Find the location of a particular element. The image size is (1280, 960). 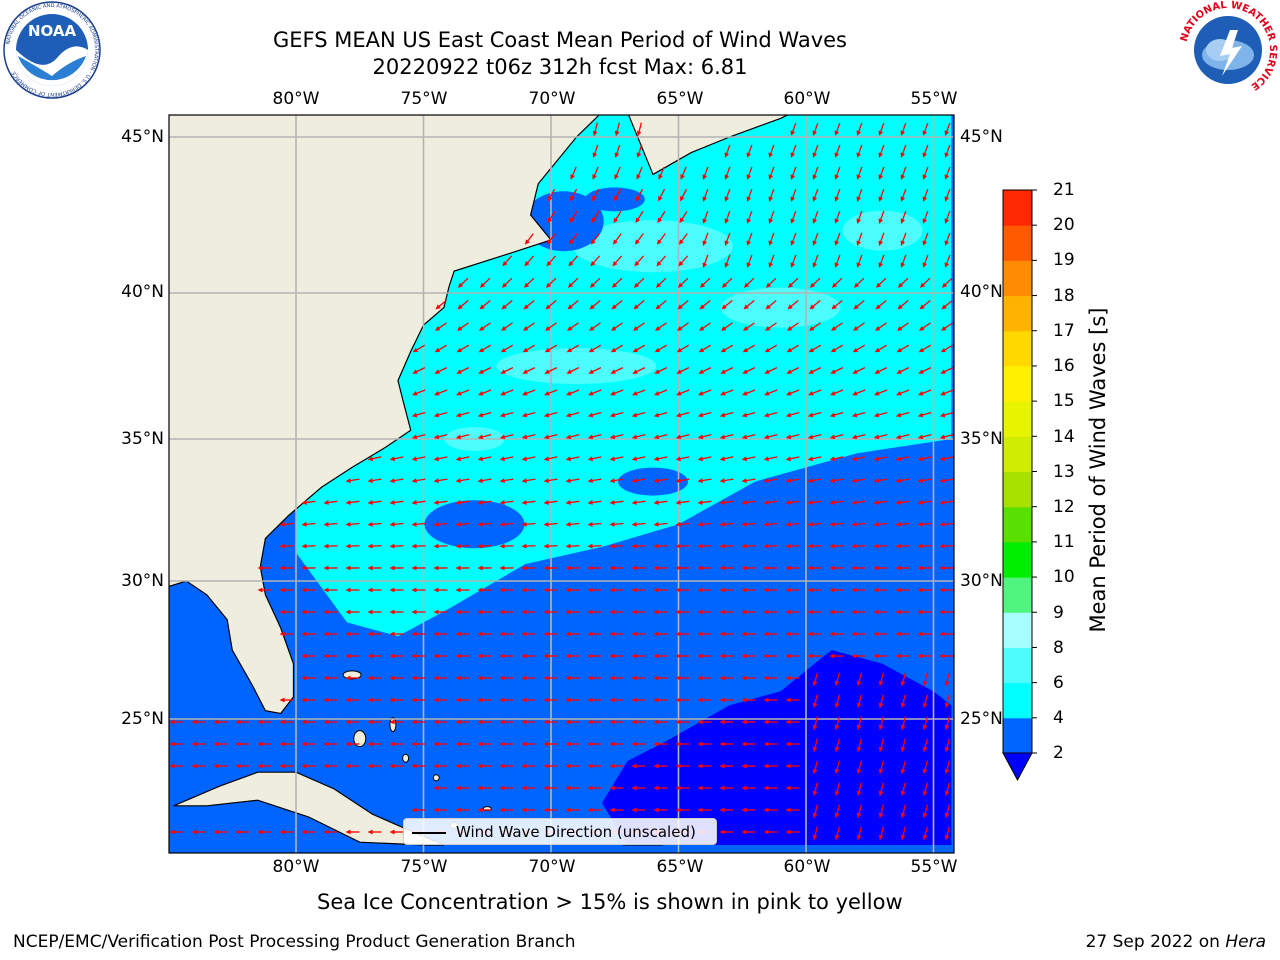

colorbar-segment is located at coordinates (1017, 665).